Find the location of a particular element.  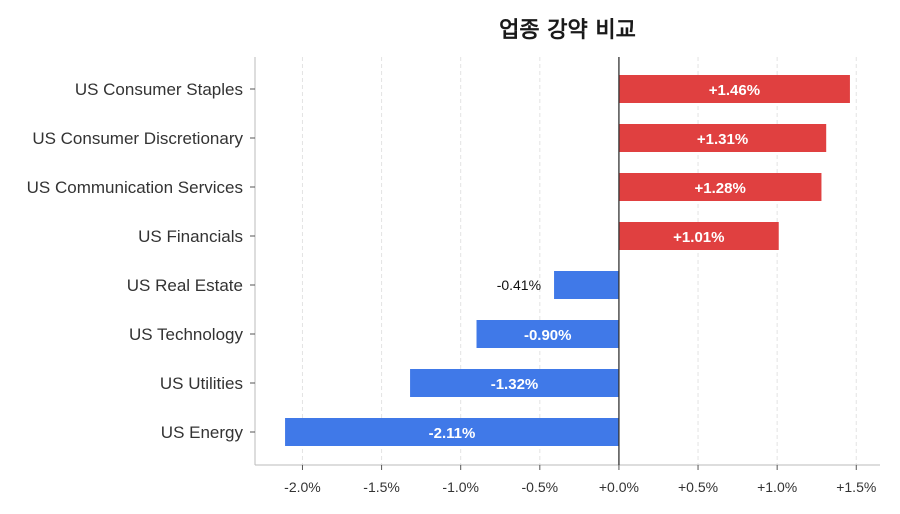

data-label: +1.46% is located at coordinates (734, 90).